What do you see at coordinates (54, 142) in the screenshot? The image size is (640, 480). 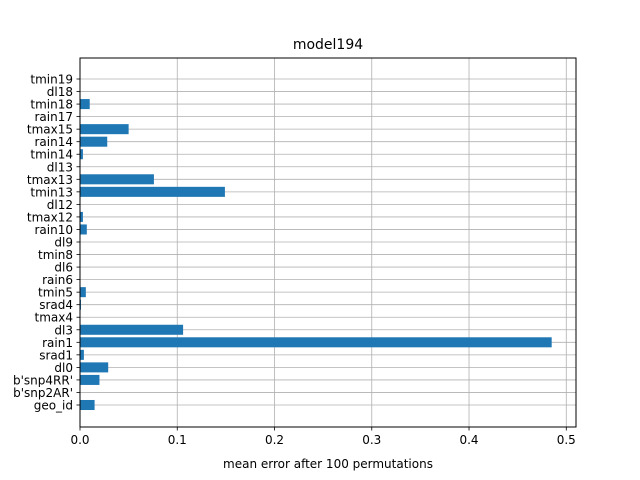 I see `y-tick-label: rain14` at bounding box center [54, 142].